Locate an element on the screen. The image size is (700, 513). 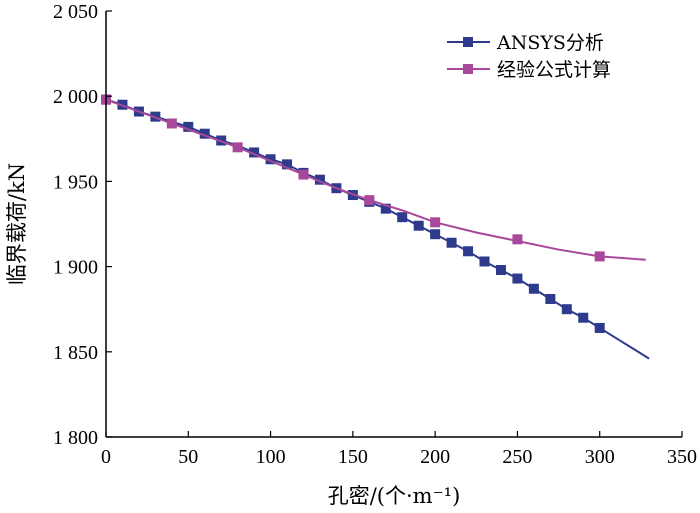
y-tick-label: 2 050 is located at coordinates (75, 12).